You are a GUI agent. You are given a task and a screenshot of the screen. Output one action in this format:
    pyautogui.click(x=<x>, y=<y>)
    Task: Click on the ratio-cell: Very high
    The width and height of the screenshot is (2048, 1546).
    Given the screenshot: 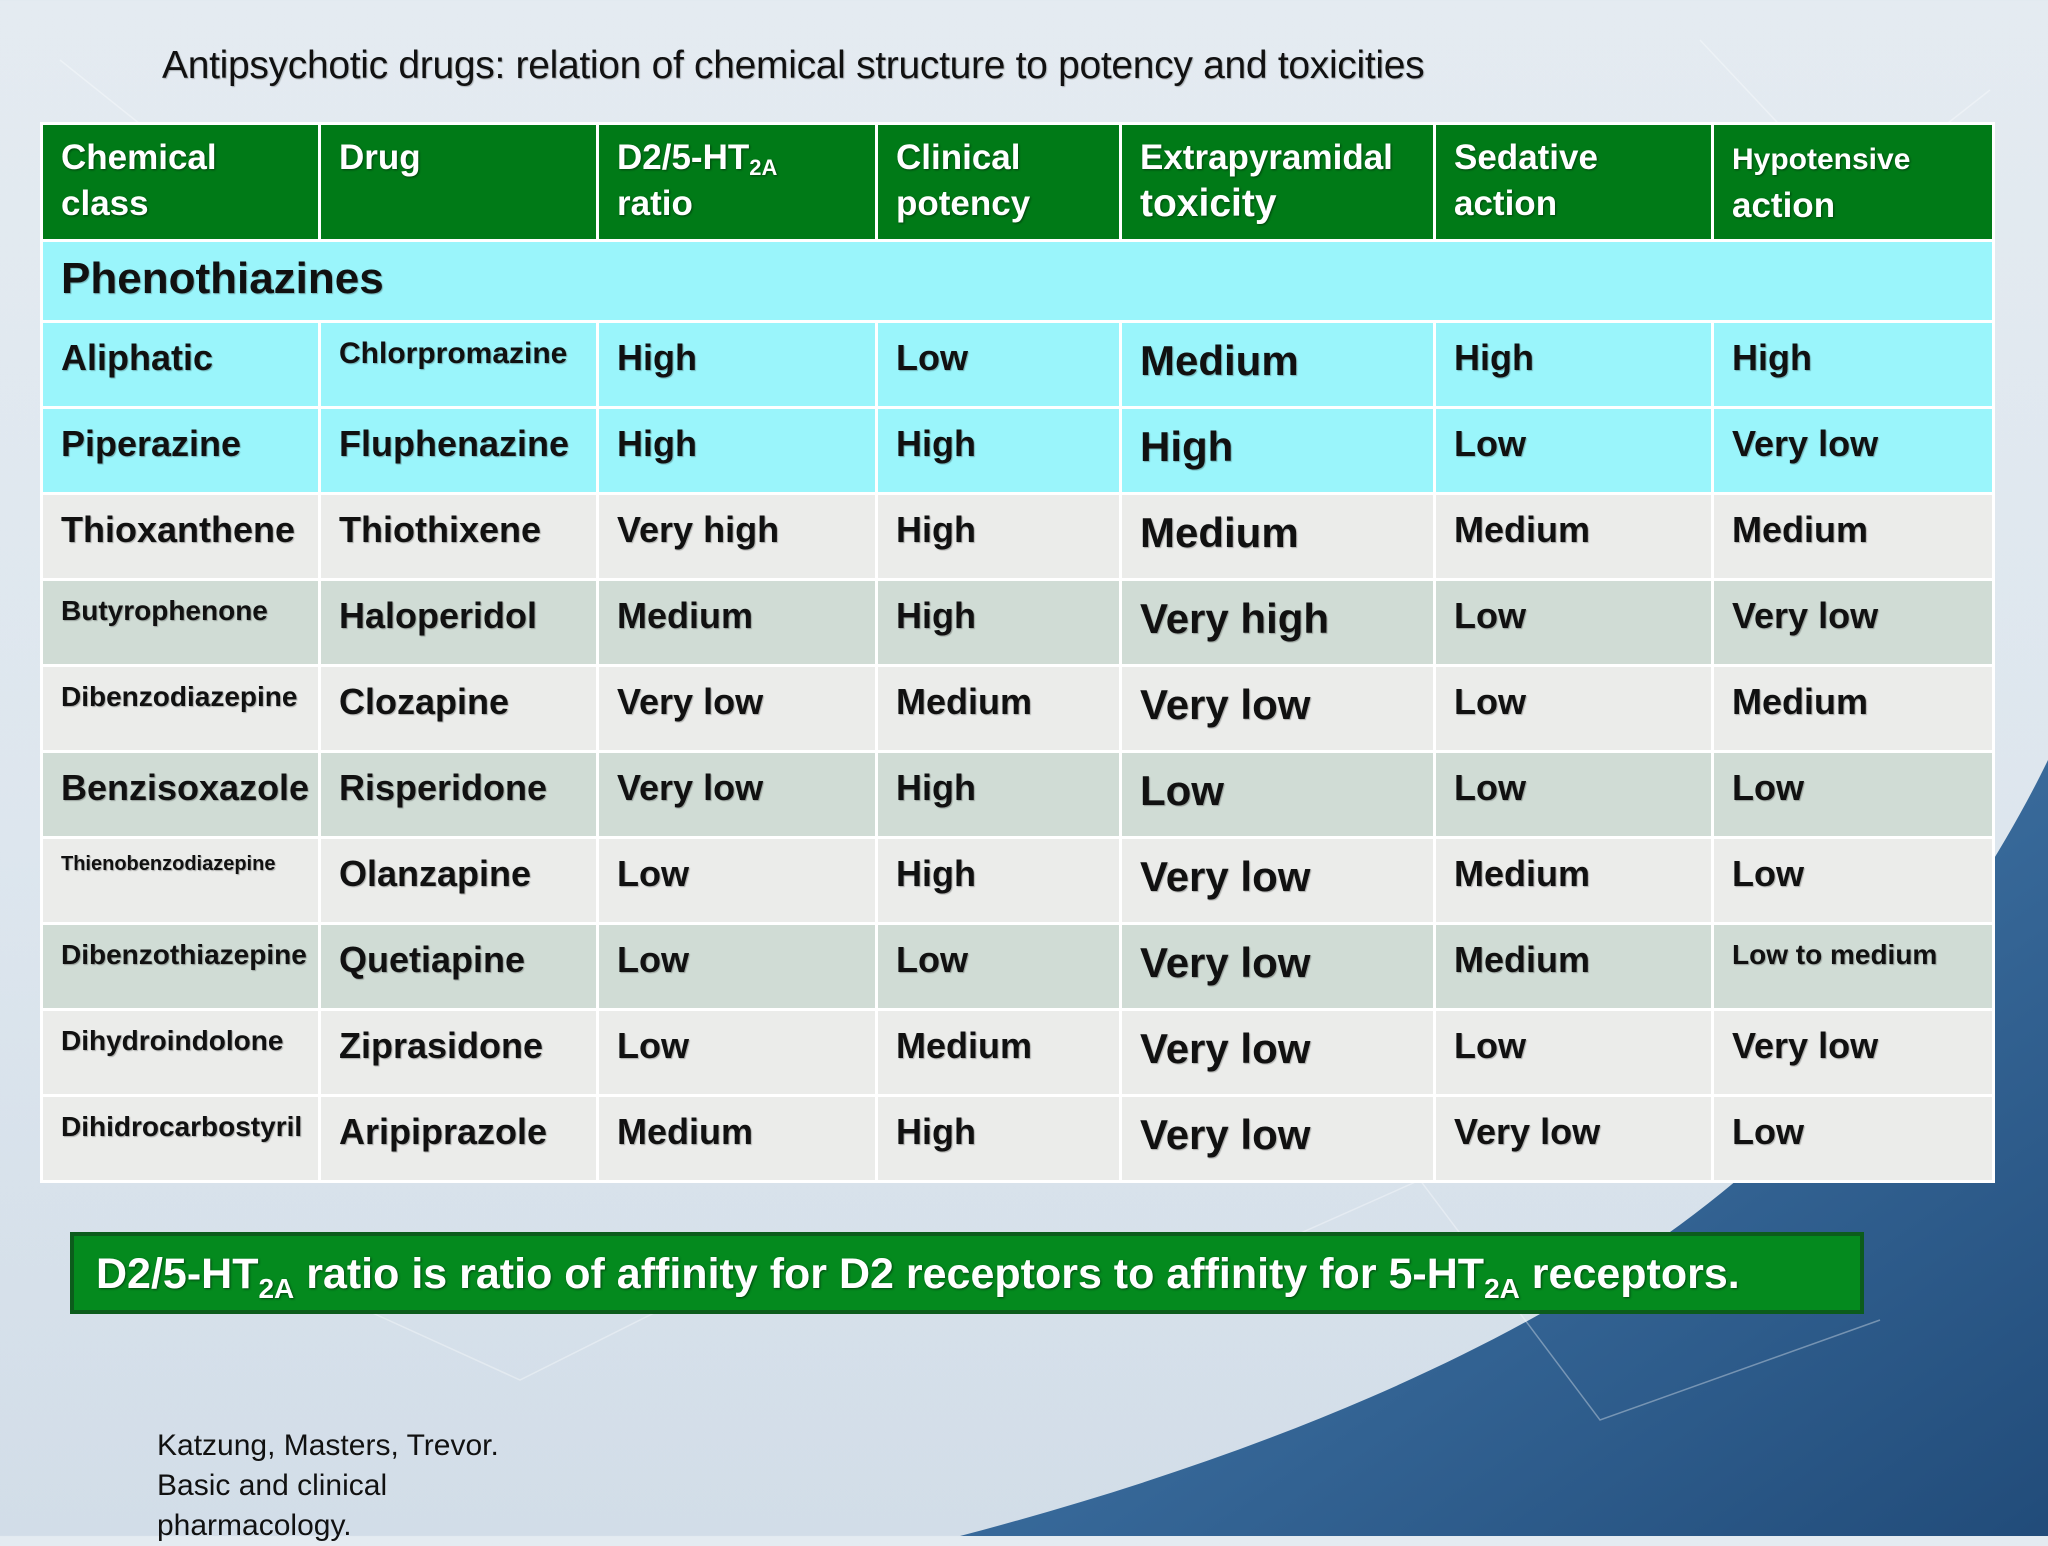 What is the action you would take?
    pyautogui.click(x=737, y=536)
    